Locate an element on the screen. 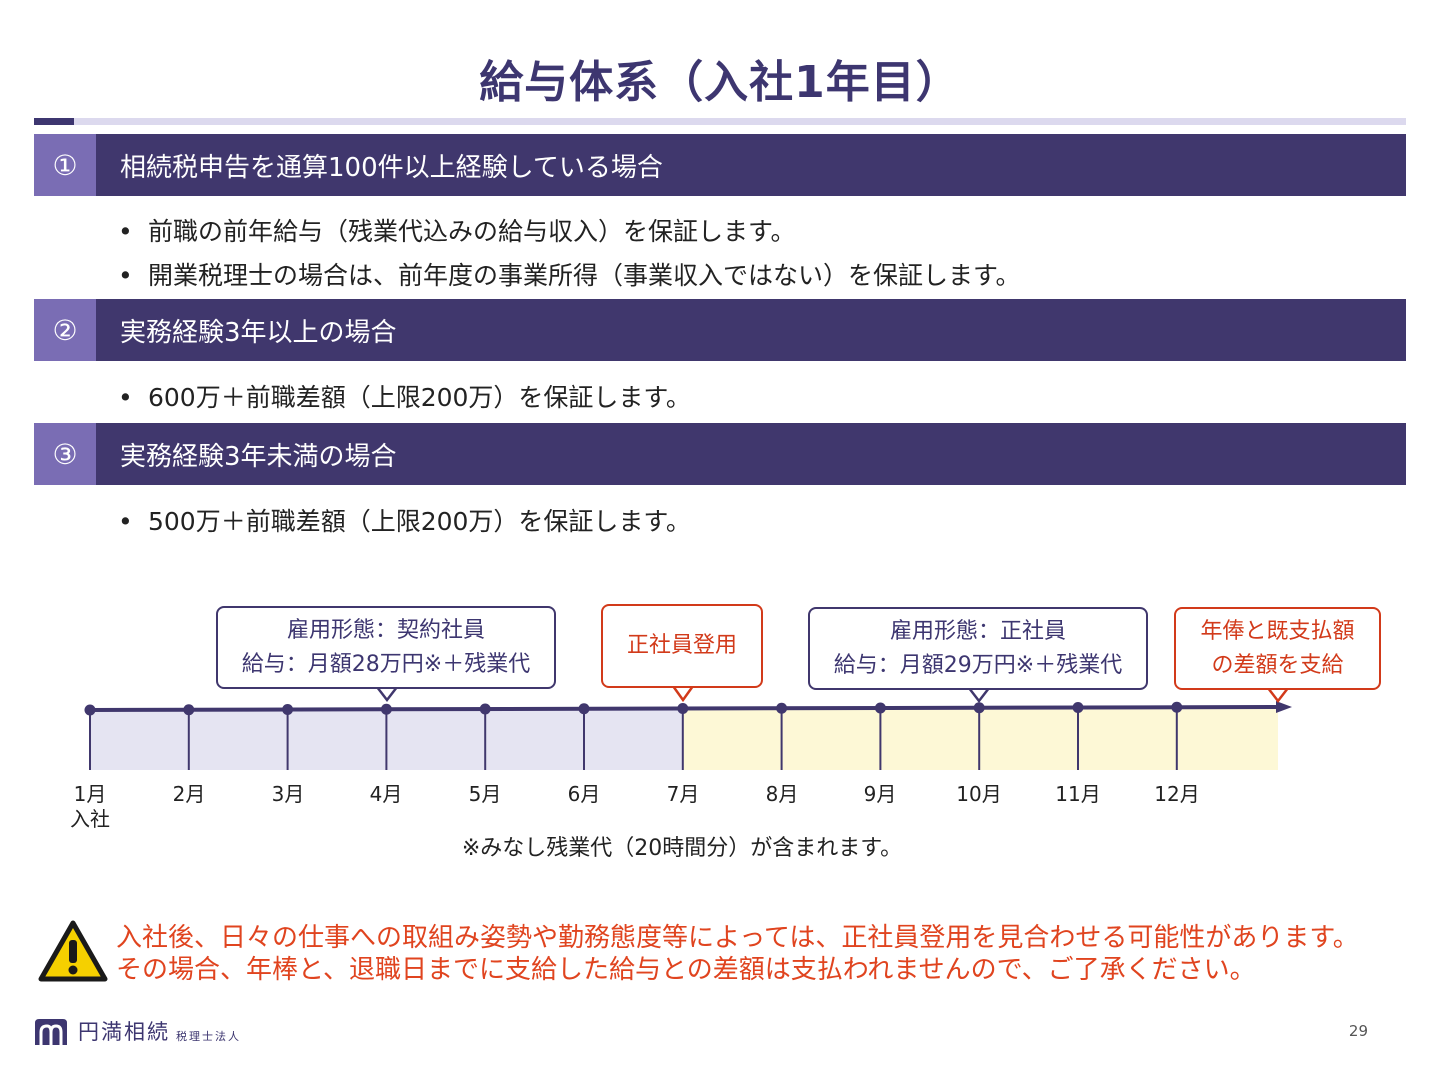 The width and height of the screenshot is (1440, 1080). section-2-number: ② is located at coordinates (65, 330).